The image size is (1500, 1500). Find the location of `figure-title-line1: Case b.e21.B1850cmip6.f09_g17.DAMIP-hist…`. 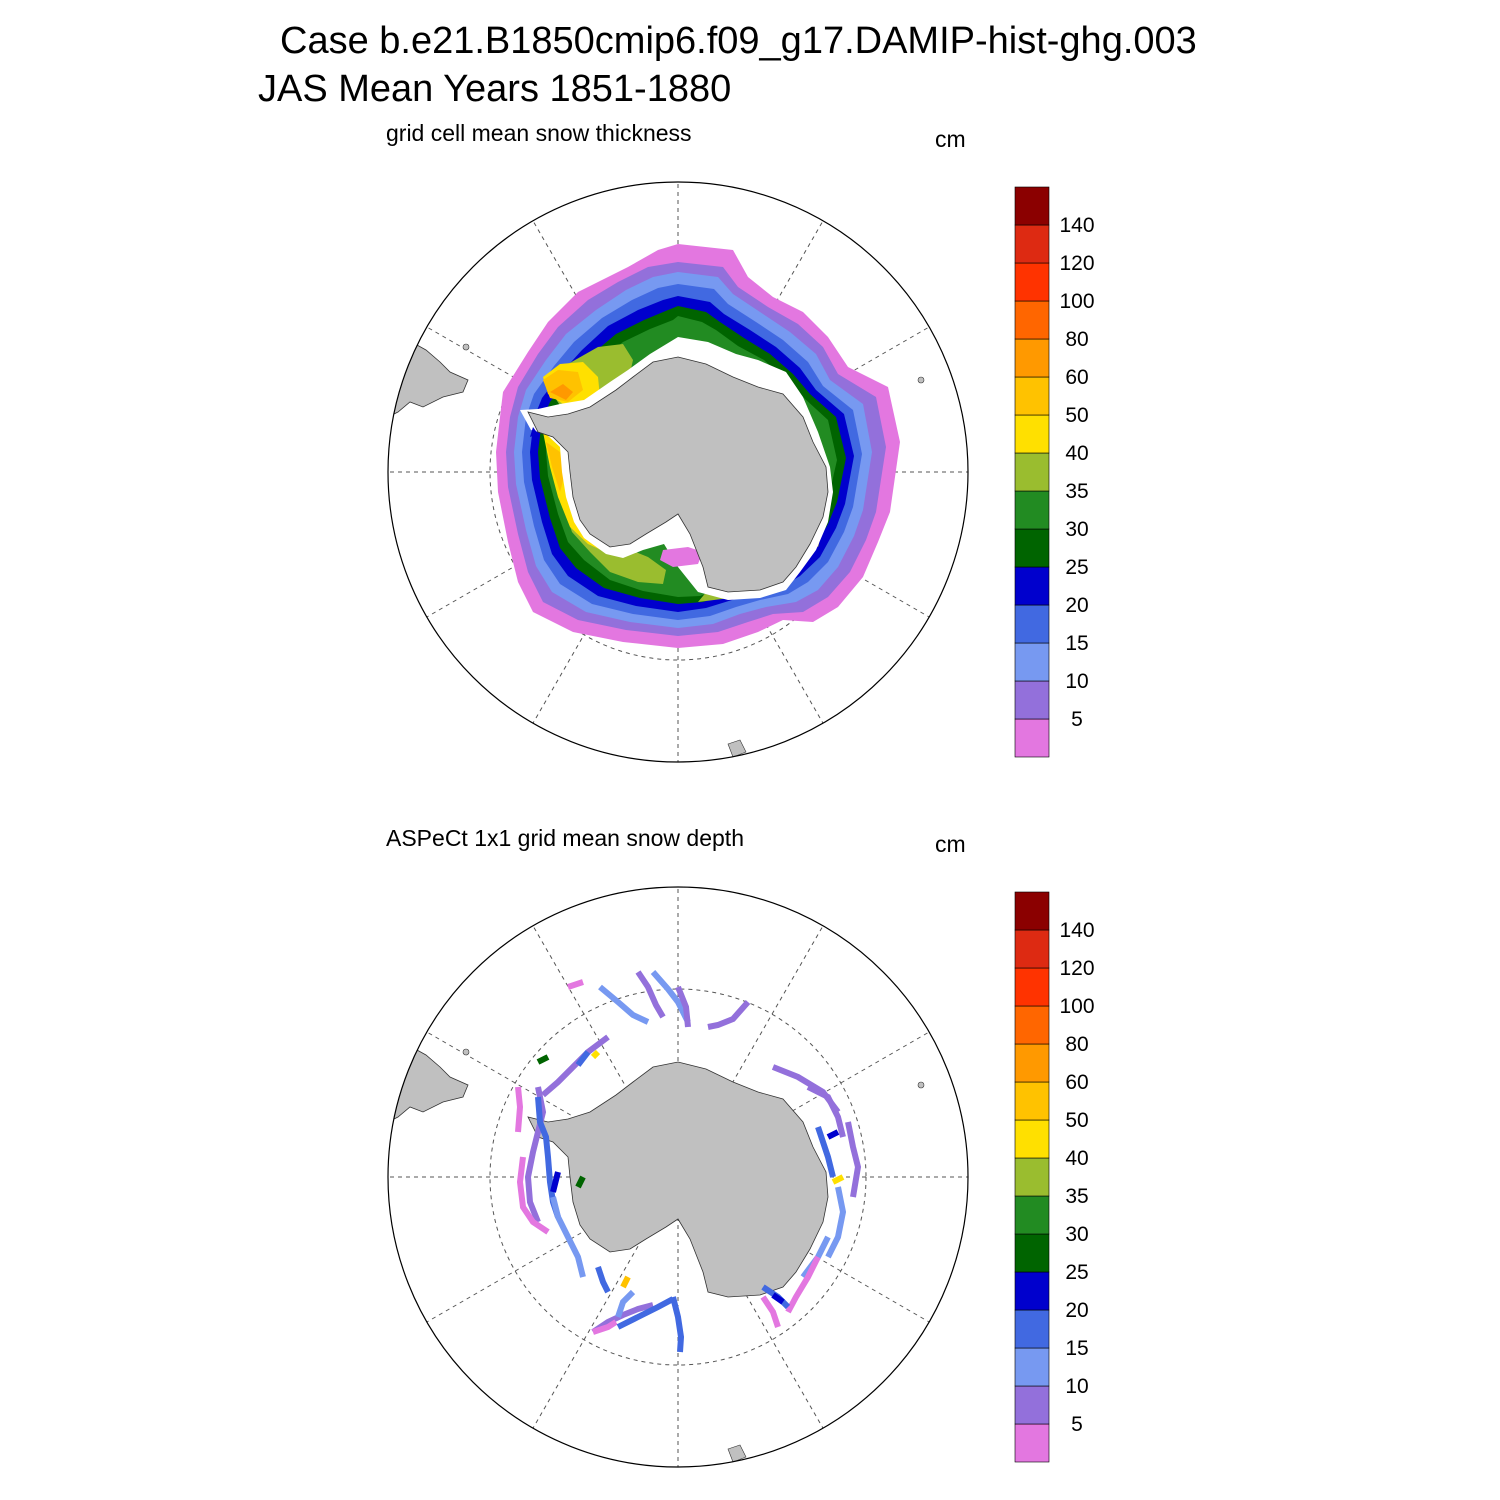

figure-title-line1: Case b.e21.B1850cmip6.f09_g17.DAMIP-hist… is located at coordinates (738, 41).